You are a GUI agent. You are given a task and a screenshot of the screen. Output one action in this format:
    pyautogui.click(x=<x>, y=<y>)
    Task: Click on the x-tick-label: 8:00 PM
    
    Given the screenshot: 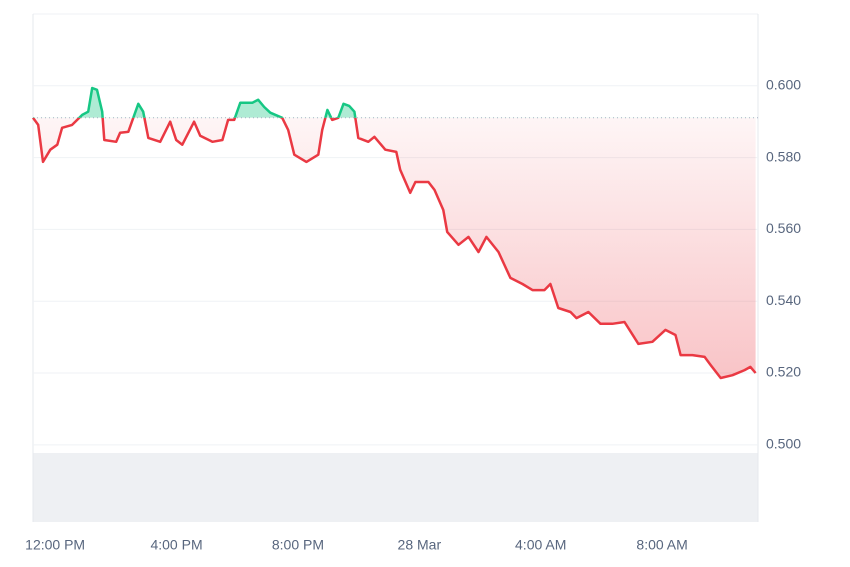 What is the action you would take?
    pyautogui.click(x=298, y=545)
    